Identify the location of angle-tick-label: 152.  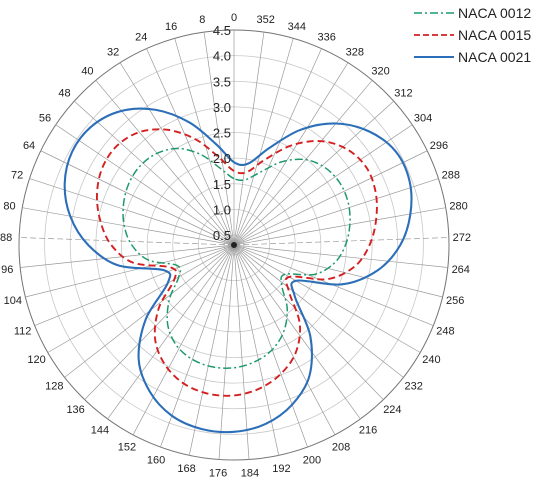
(127, 447).